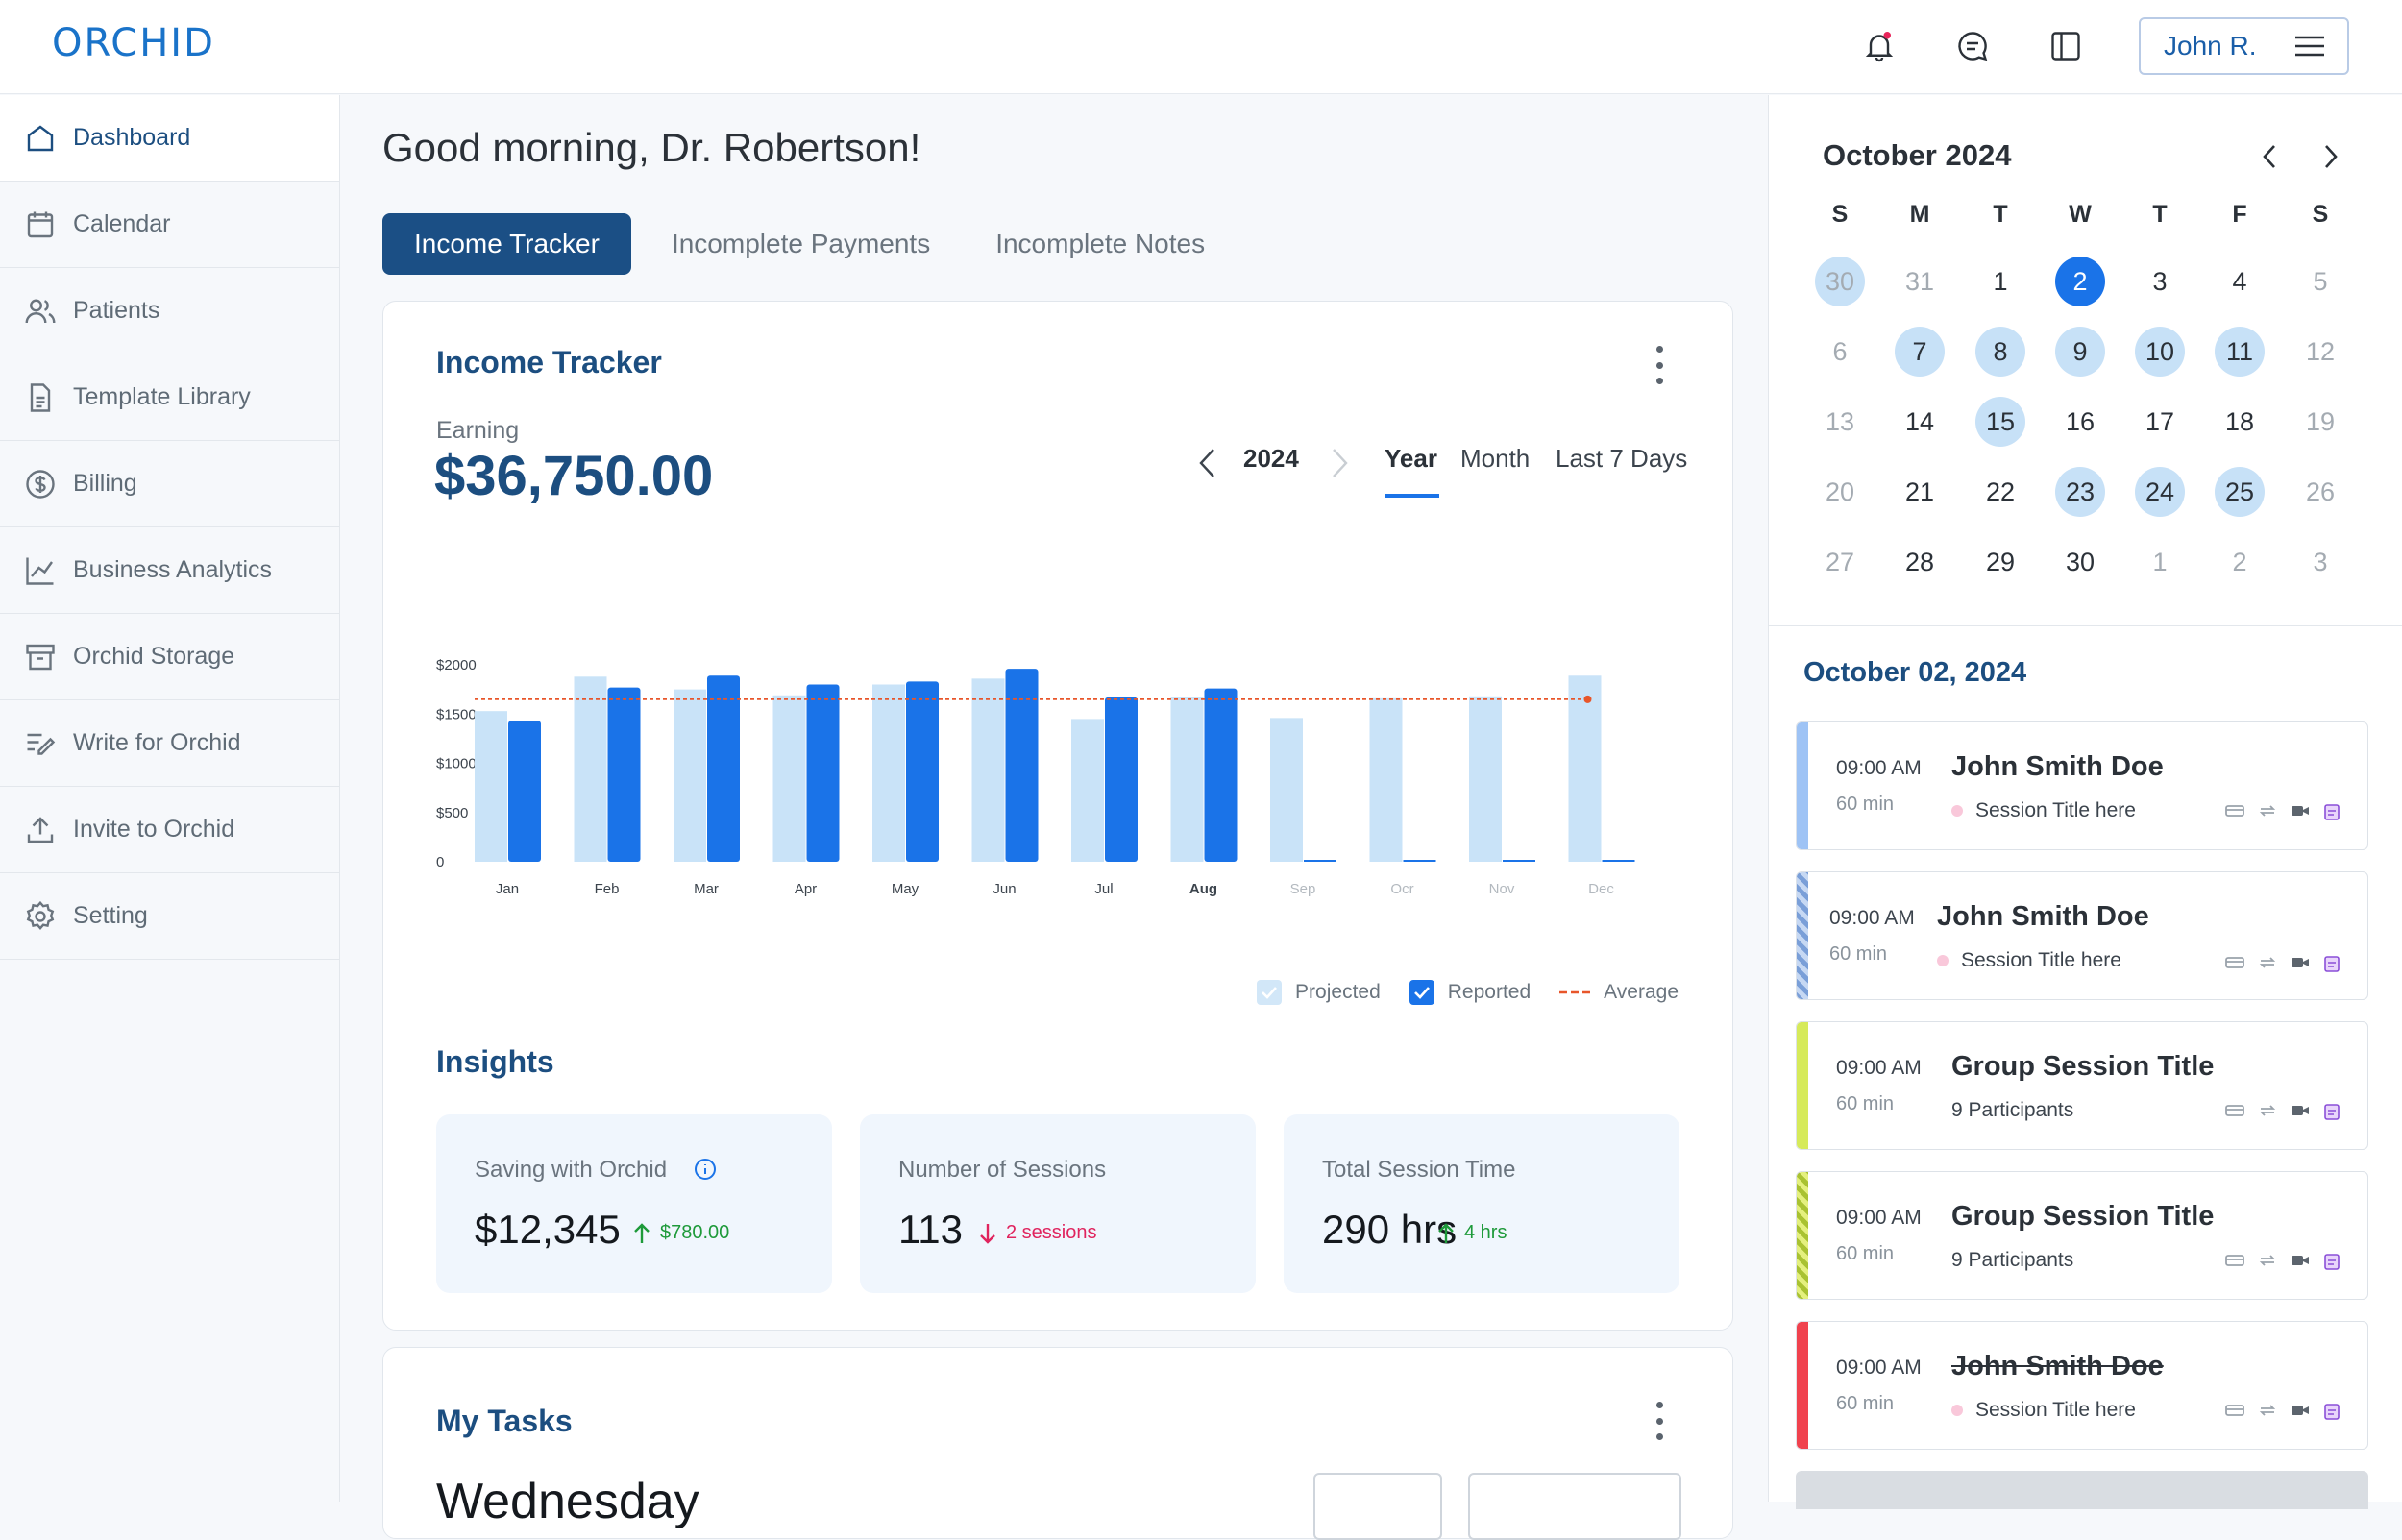 This screenshot has height=1540, width=2402. I want to click on sidebar-item-setting: Setting, so click(169, 917).